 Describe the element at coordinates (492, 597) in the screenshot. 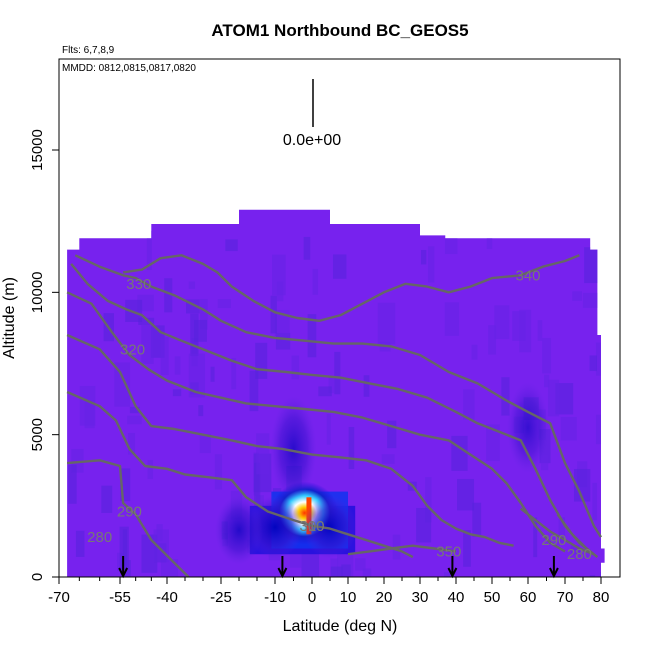

I see `x-tick-label: 50` at that location.